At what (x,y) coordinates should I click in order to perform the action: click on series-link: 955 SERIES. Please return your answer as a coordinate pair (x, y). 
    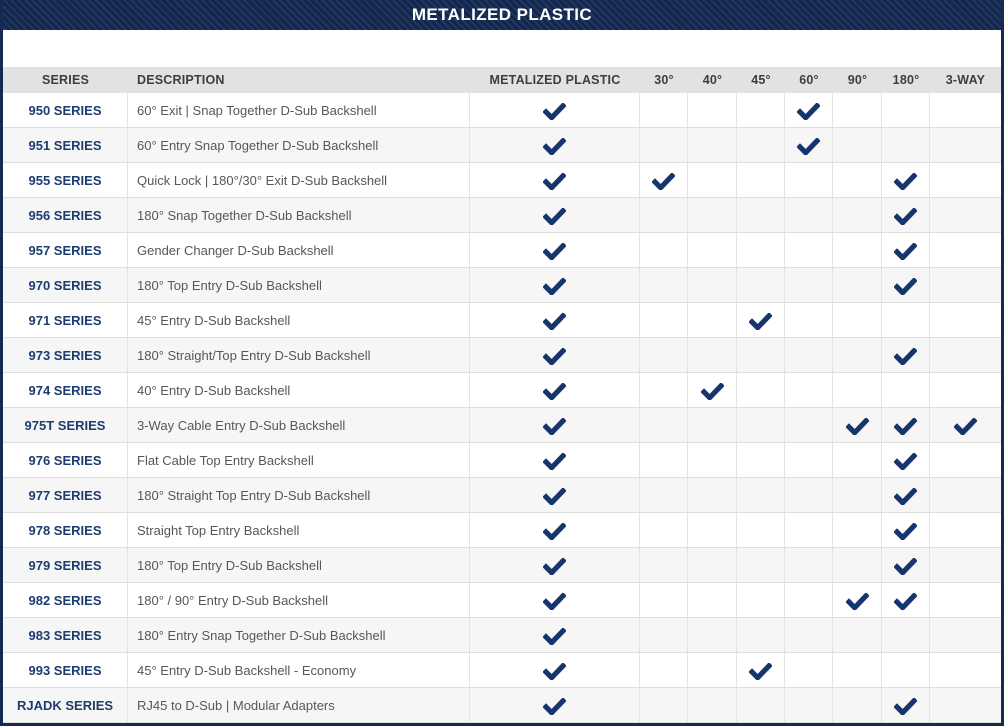
    Looking at the image, I should click on (65, 180).